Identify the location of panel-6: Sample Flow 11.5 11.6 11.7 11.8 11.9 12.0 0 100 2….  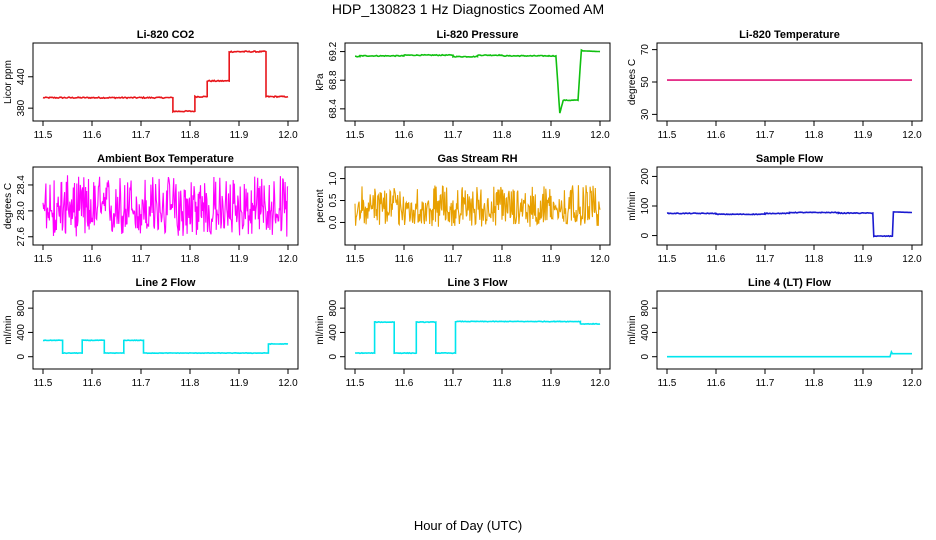
(775, 209).